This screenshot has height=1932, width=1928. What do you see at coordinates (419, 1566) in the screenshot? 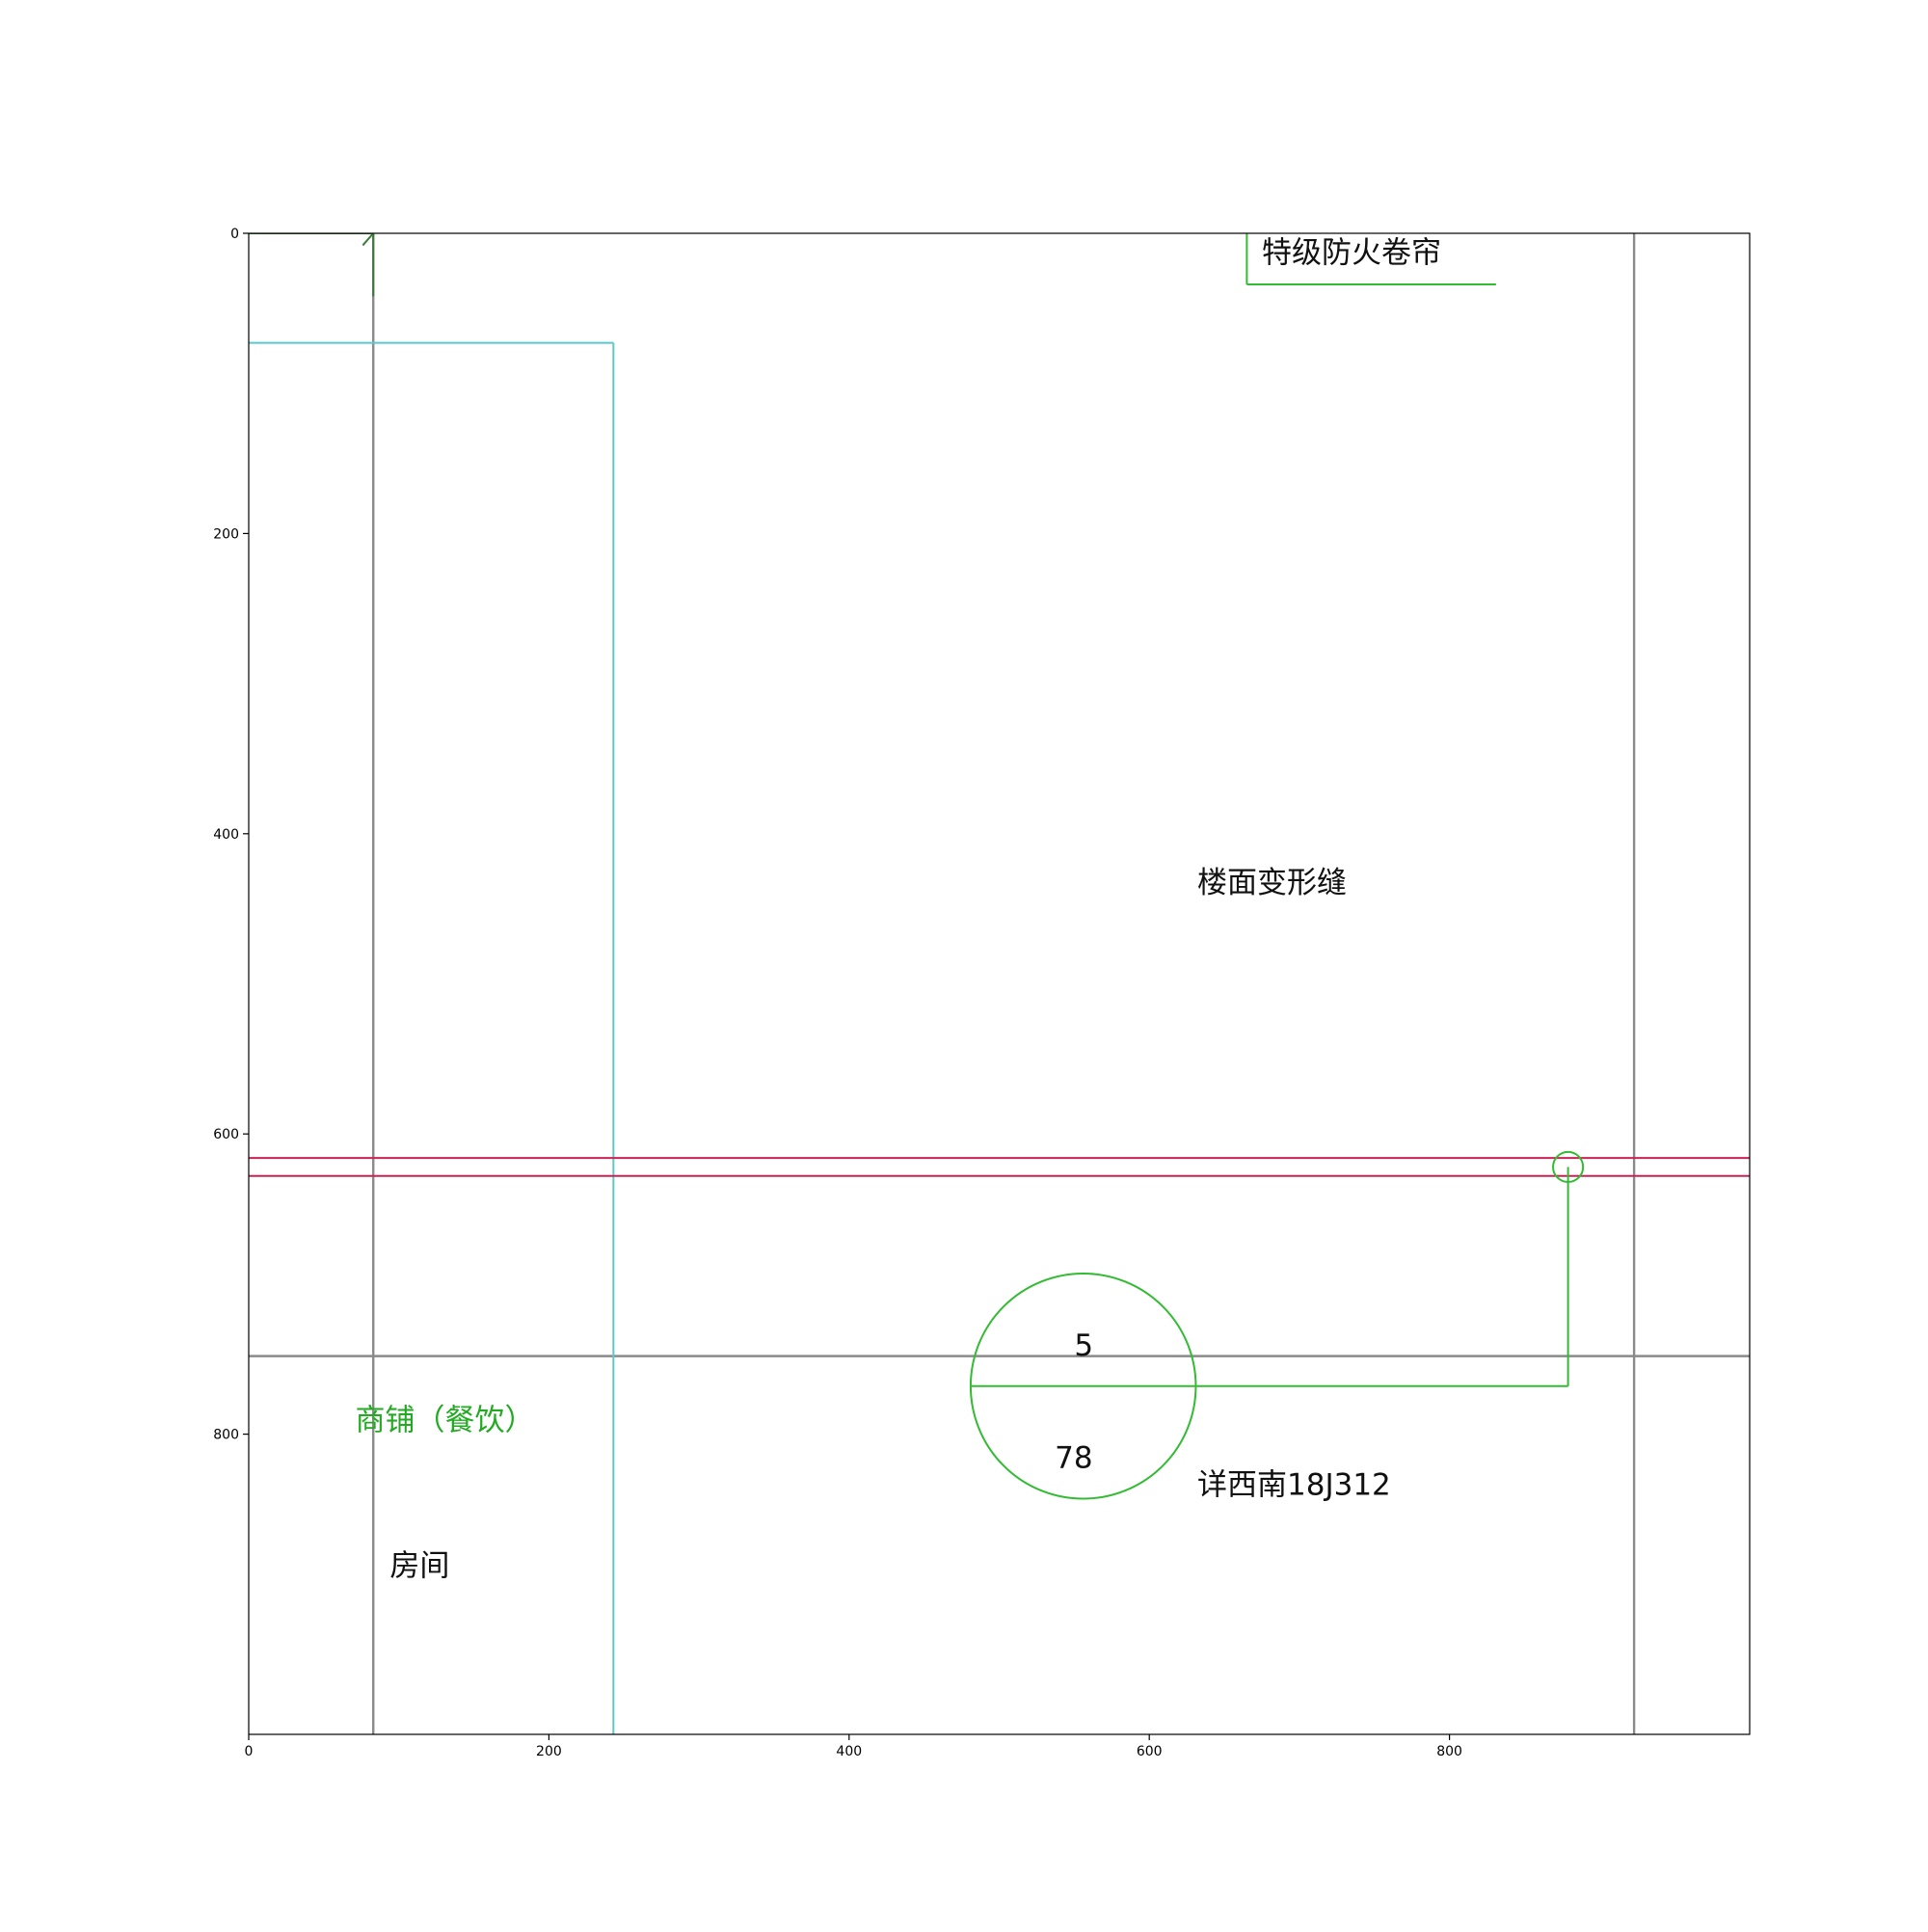
I see `room-label: 房间` at bounding box center [419, 1566].